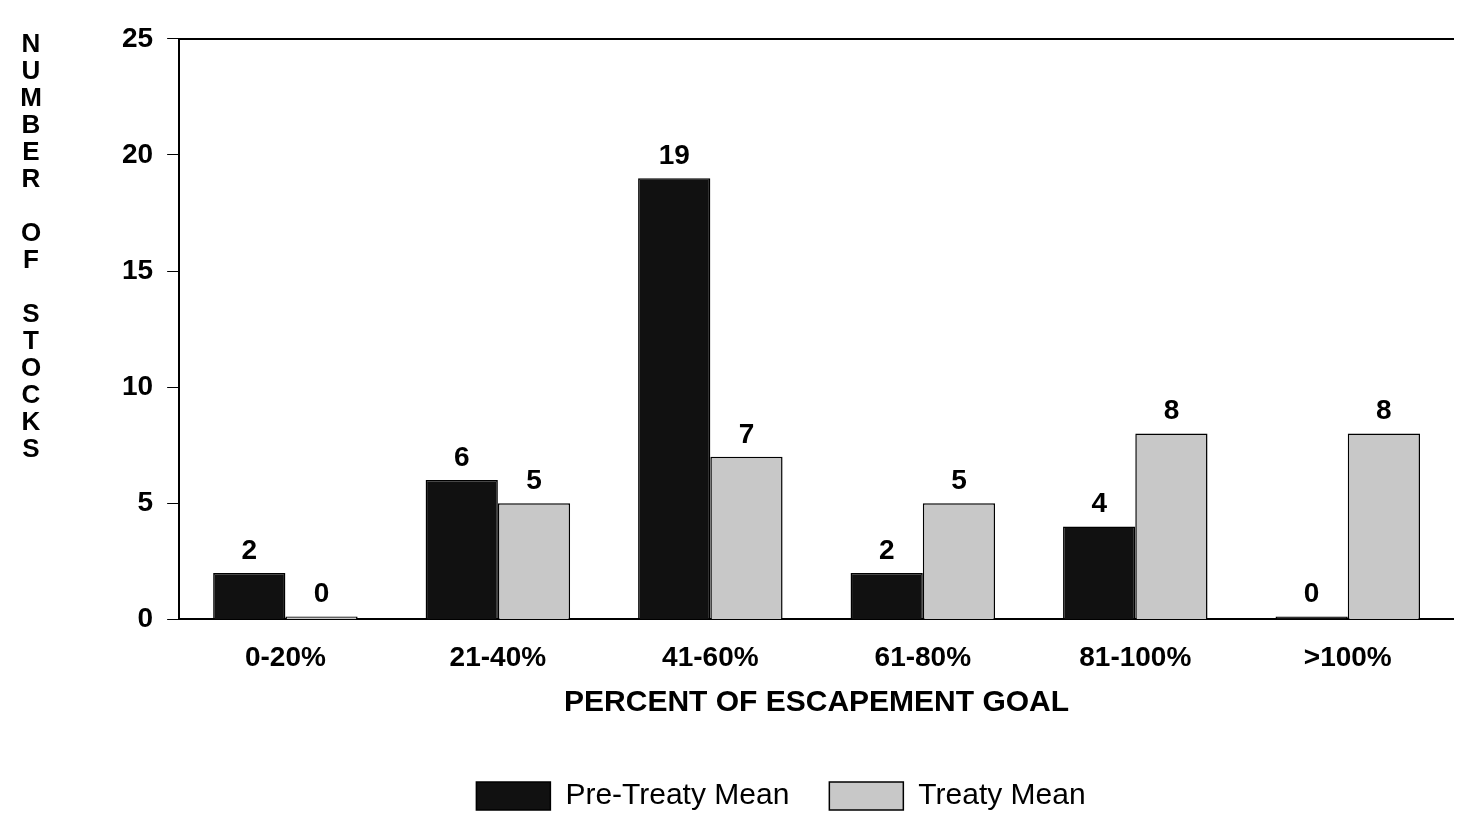  I want to click on data-label: 4, so click(1099, 503).